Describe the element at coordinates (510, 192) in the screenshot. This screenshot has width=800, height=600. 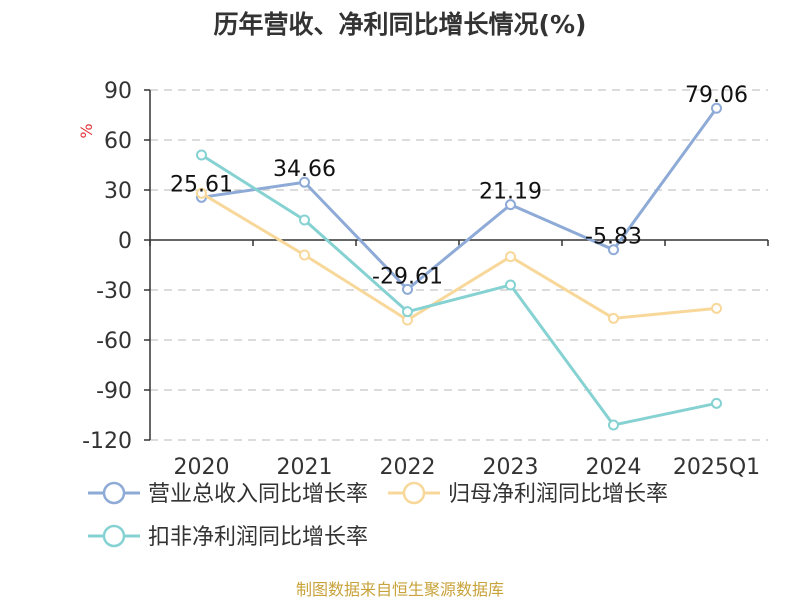
I see `data-label: 21.19` at that location.